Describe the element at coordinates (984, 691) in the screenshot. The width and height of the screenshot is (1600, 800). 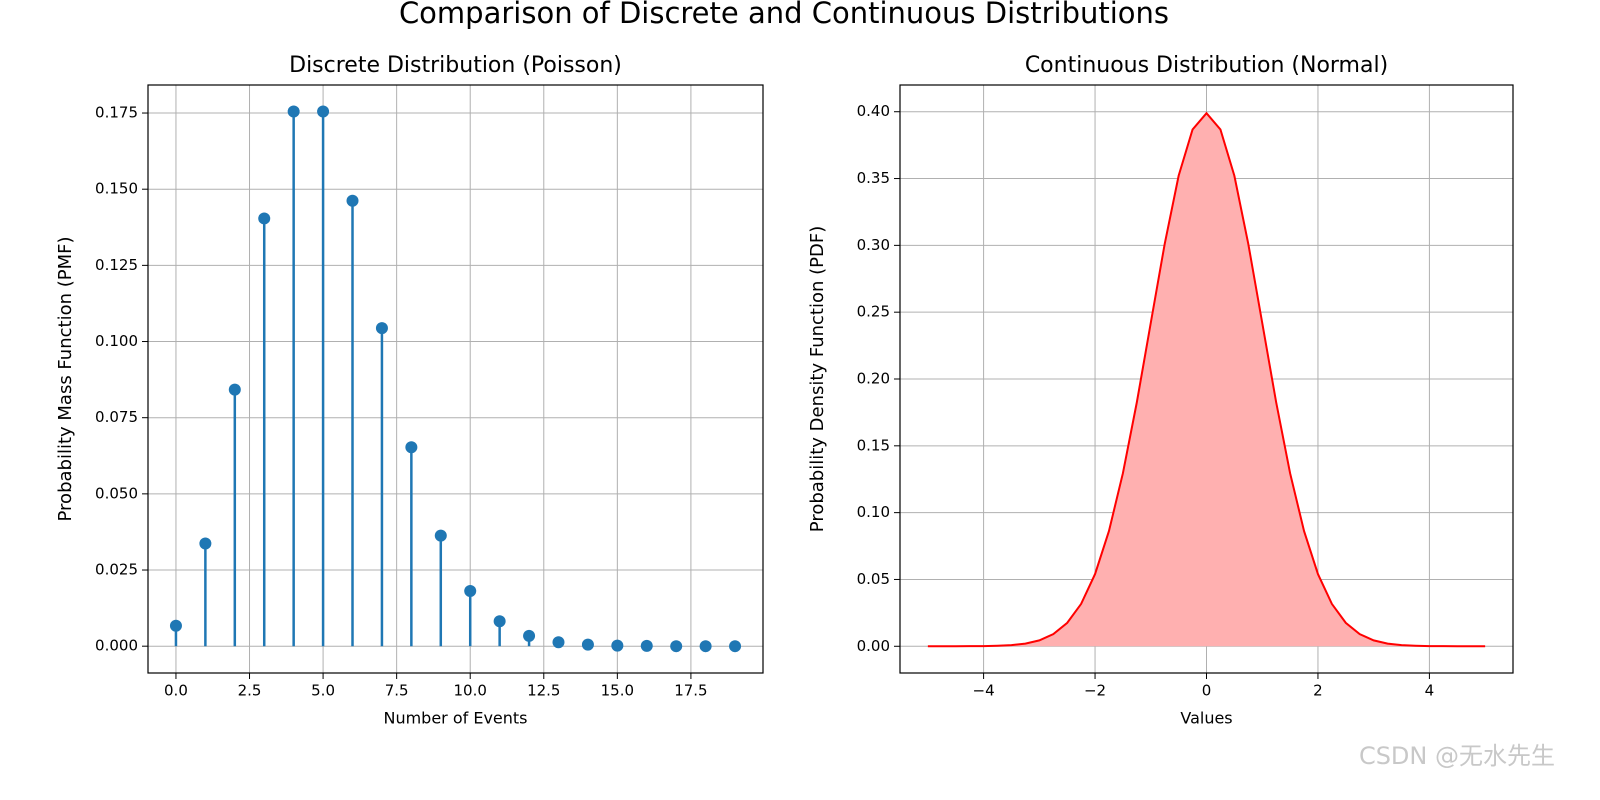
I see `x-tick-label: −4` at that location.